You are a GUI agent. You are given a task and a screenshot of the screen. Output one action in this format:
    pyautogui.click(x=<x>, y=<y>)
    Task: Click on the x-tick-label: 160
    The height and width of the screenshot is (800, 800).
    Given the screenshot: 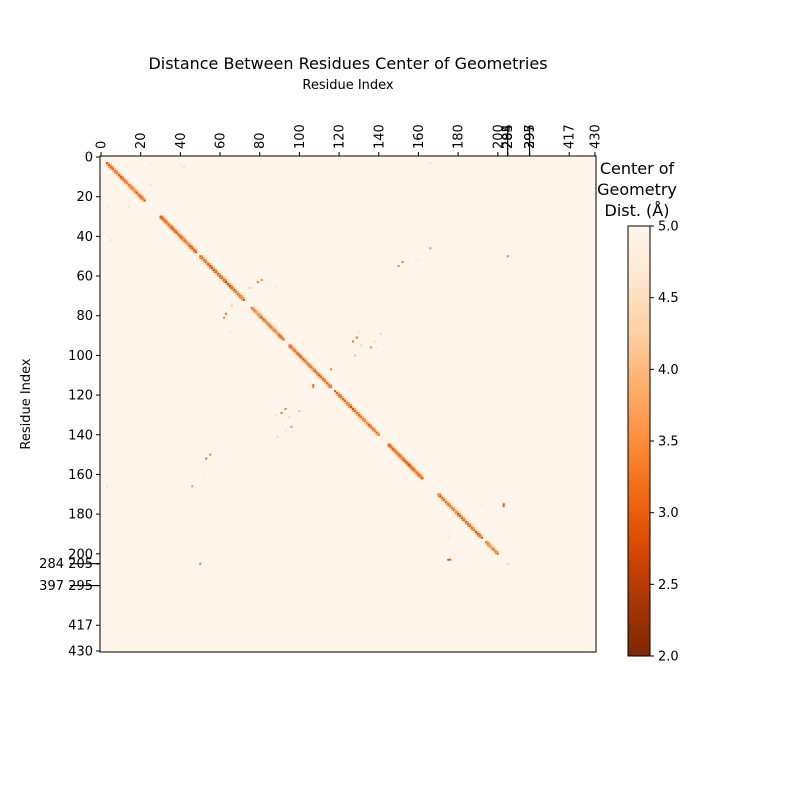 What is the action you would take?
    pyautogui.click(x=419, y=136)
    